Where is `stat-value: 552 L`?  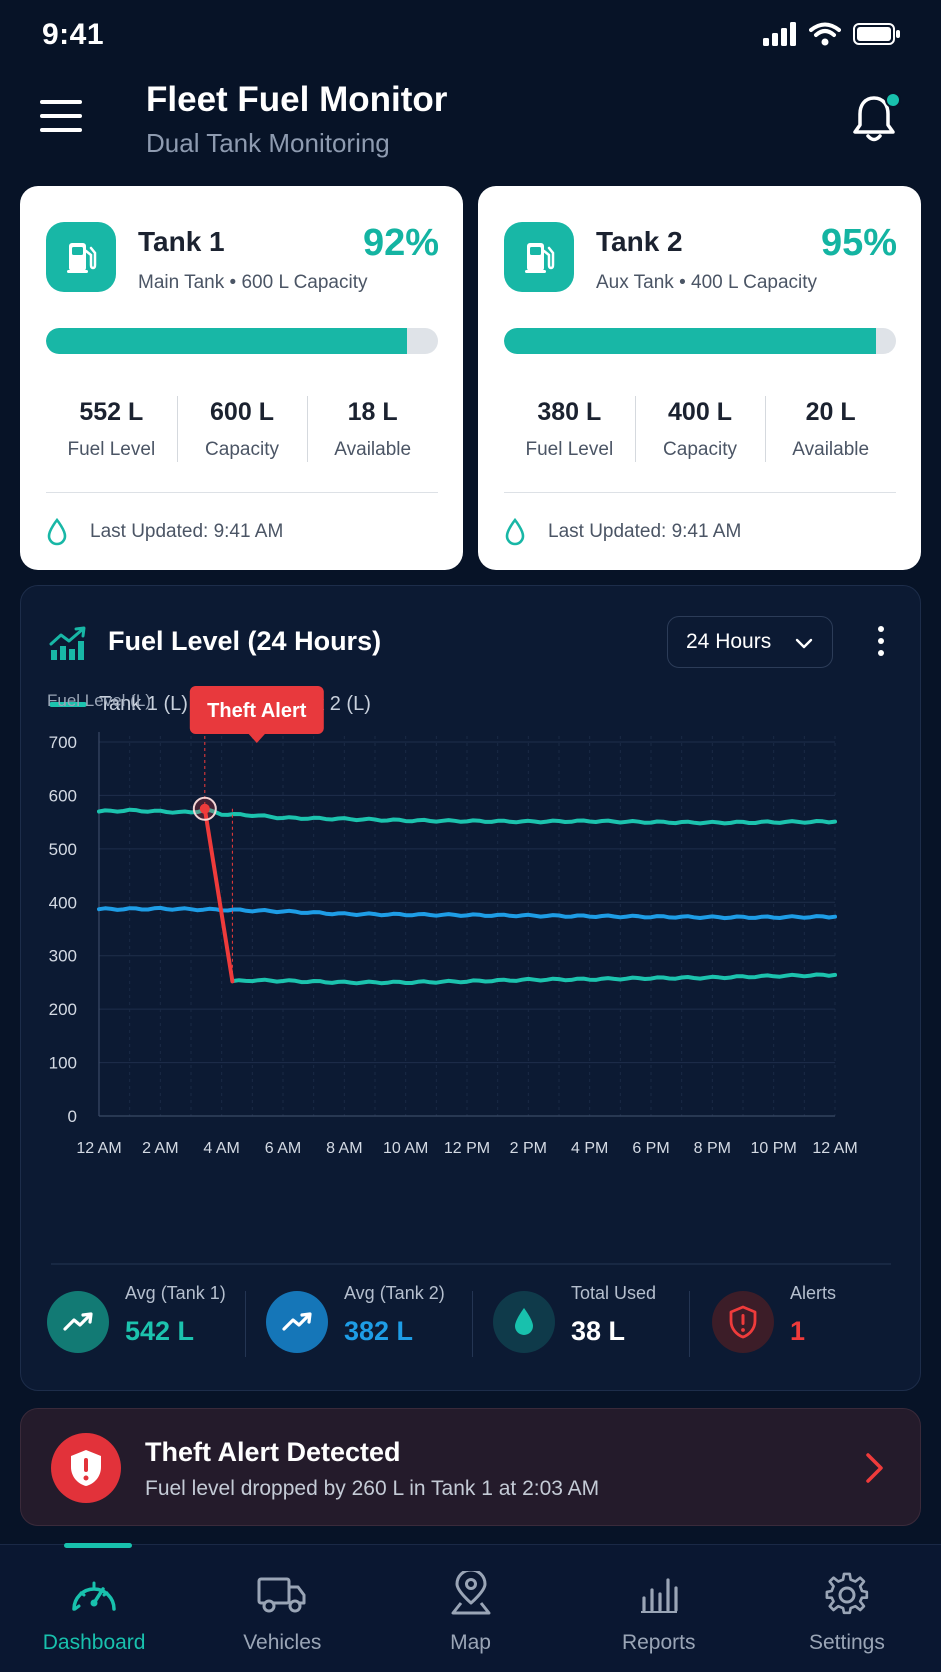
stat-value: 552 L is located at coordinates (111, 412).